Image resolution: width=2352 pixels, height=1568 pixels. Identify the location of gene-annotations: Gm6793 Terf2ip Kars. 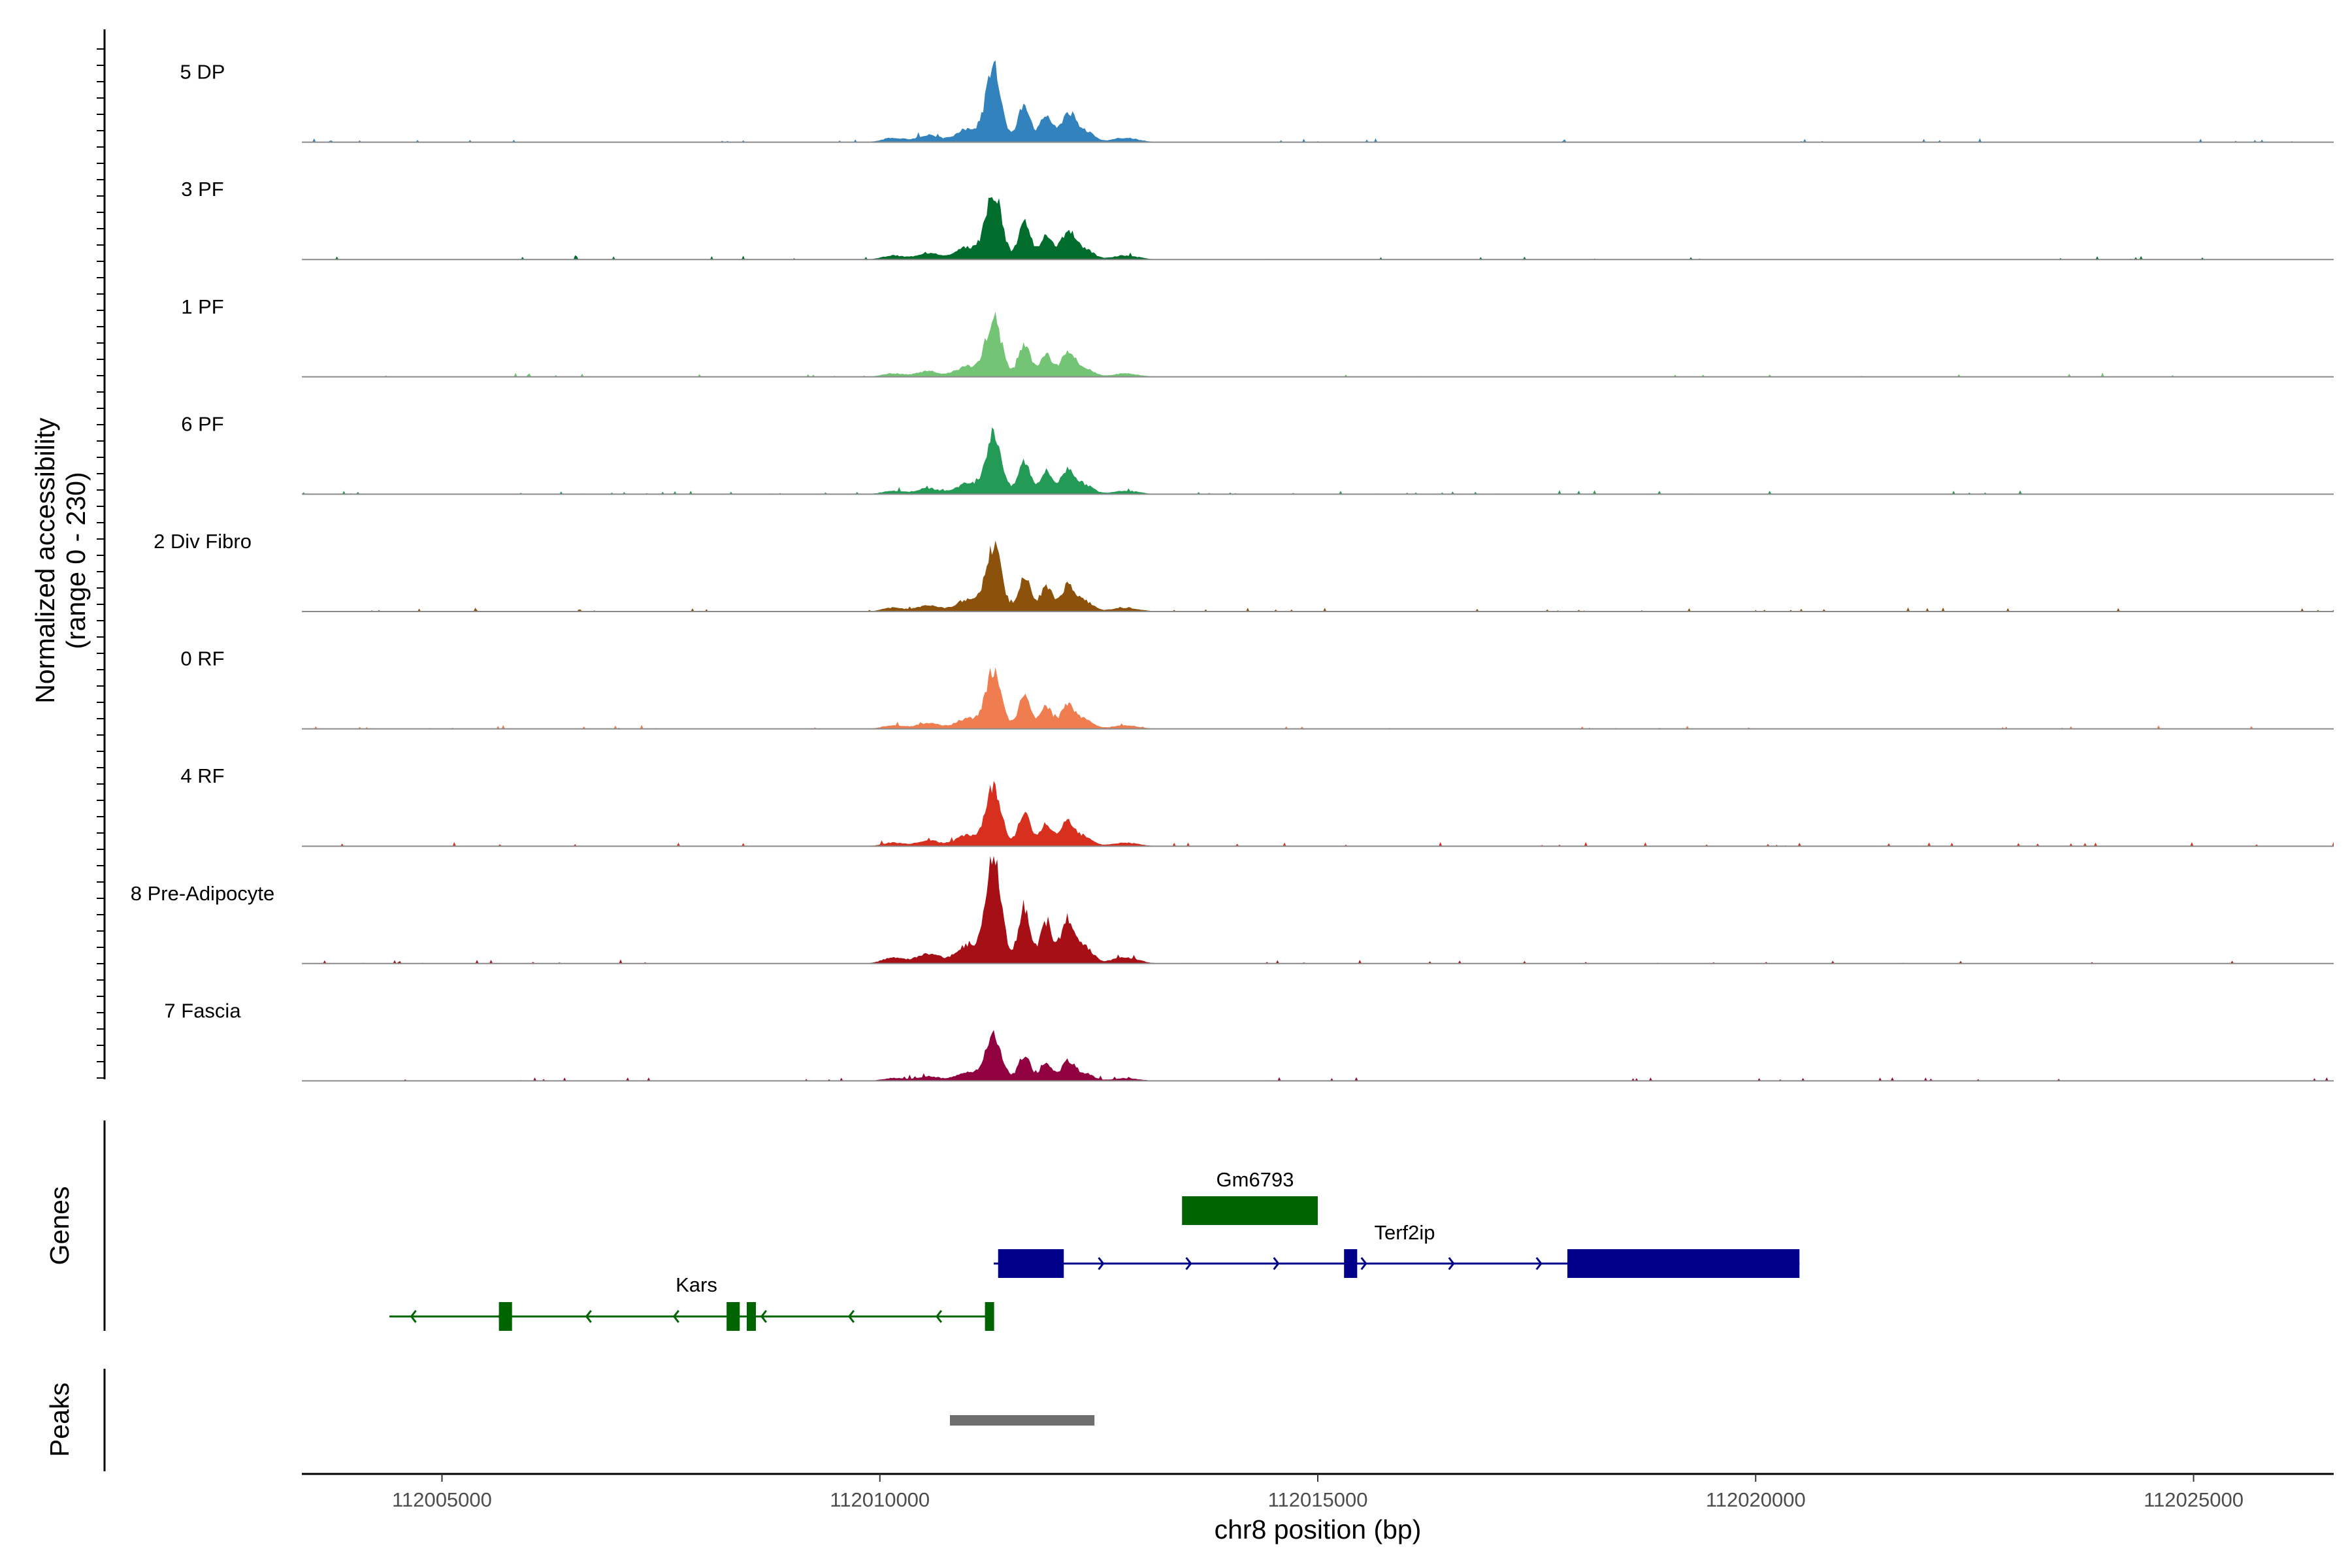
(1094, 1249).